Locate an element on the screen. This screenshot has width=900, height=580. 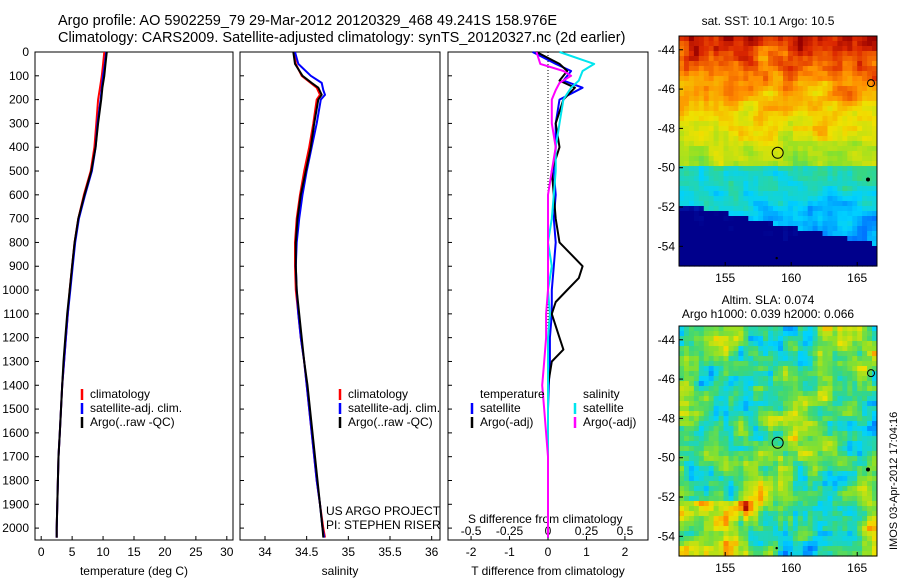
difference-x-tick-label: -1 is located at coordinates (509, 552).